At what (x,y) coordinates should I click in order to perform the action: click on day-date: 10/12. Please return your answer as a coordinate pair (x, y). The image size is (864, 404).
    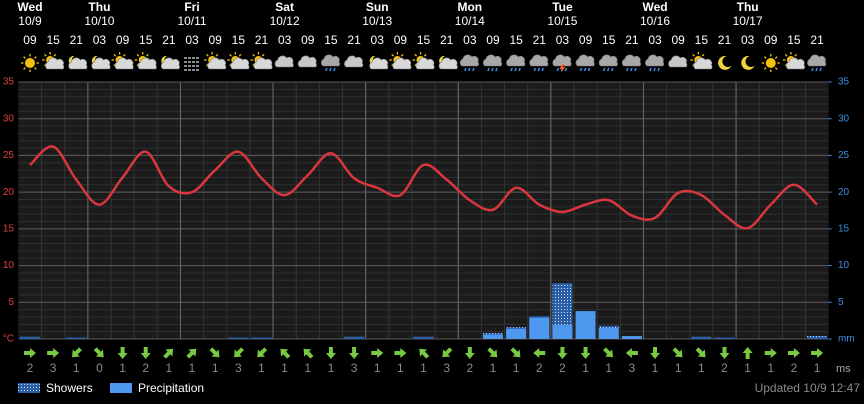
    Looking at the image, I should click on (285, 21).